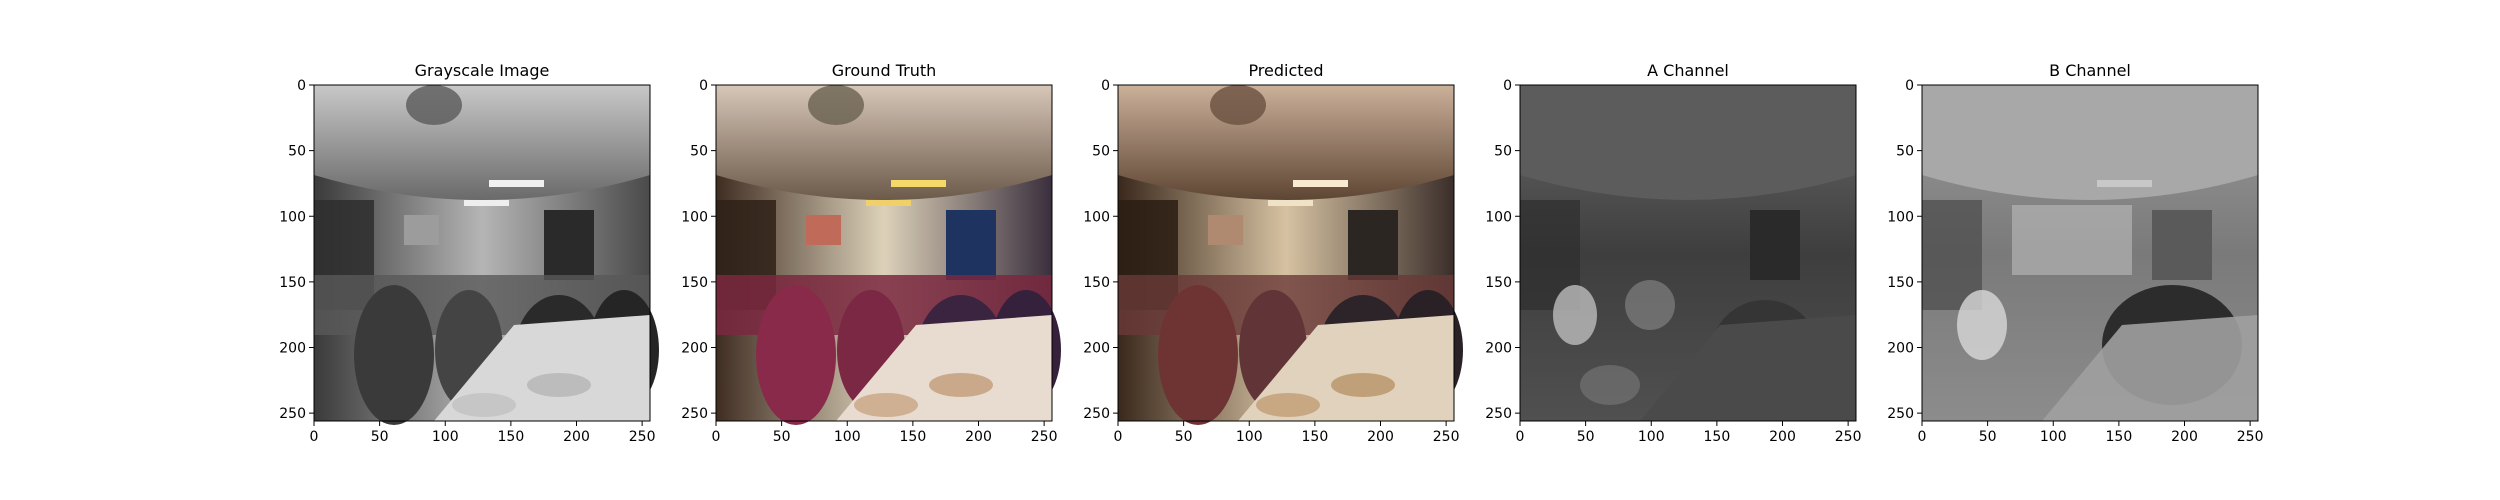 This screenshot has height=500, width=2500. Describe the element at coordinates (1285, 70) in the screenshot. I see `panel-title: Predicted` at that location.